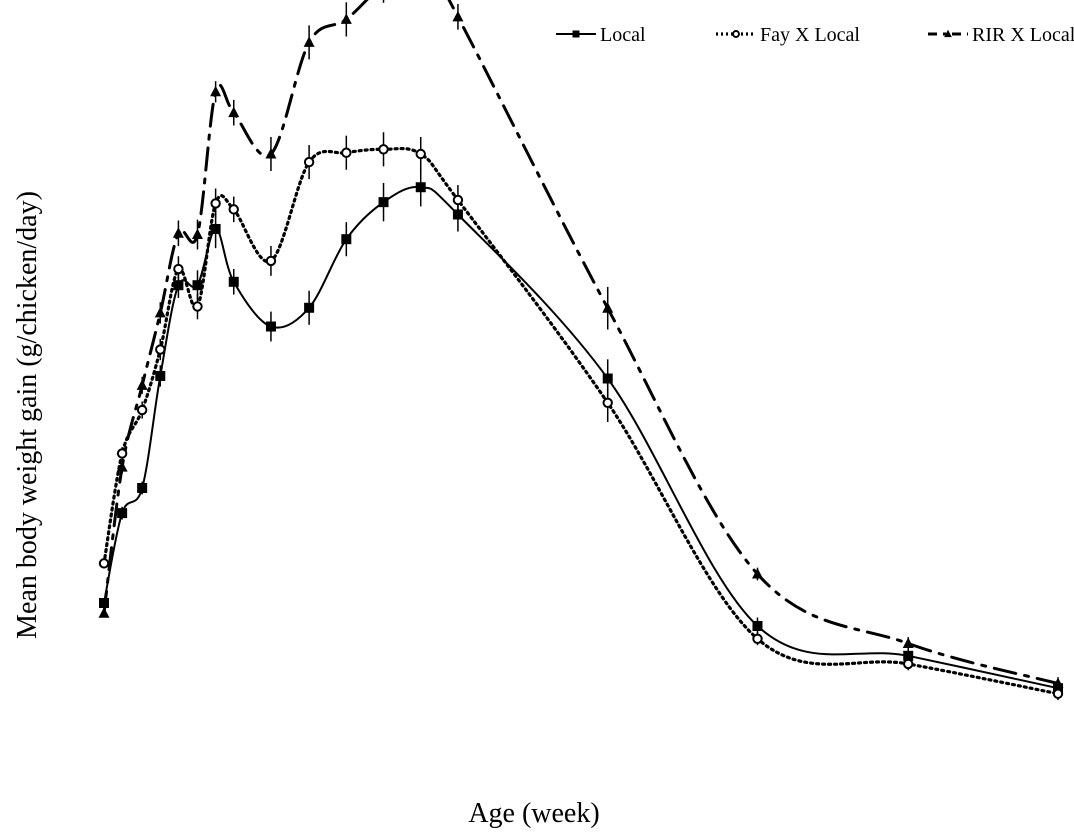 The image size is (1074, 832). What do you see at coordinates (948, 33) in the screenshot?
I see `legend-swatch-marker-rir-x-local` at bounding box center [948, 33].